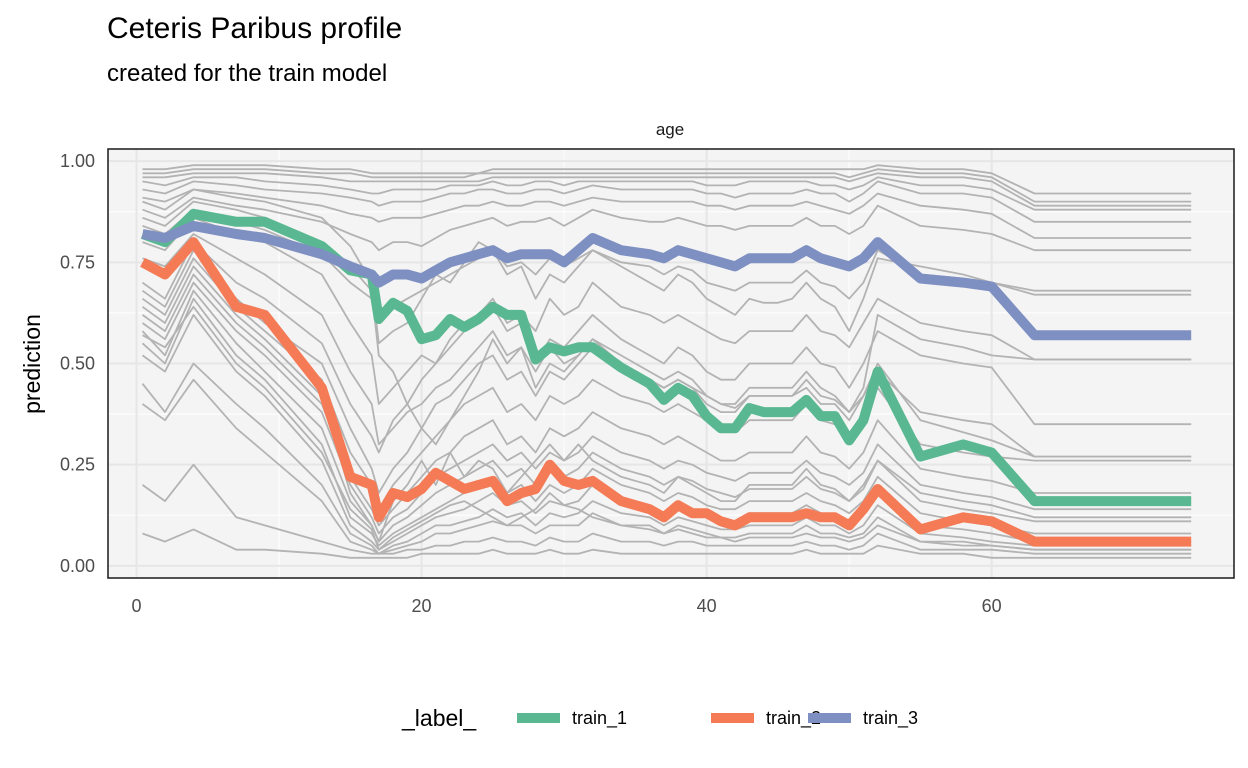 This screenshot has width=1248, height=768. I want to click on y-tick-label: 0.00, so click(77, 566).